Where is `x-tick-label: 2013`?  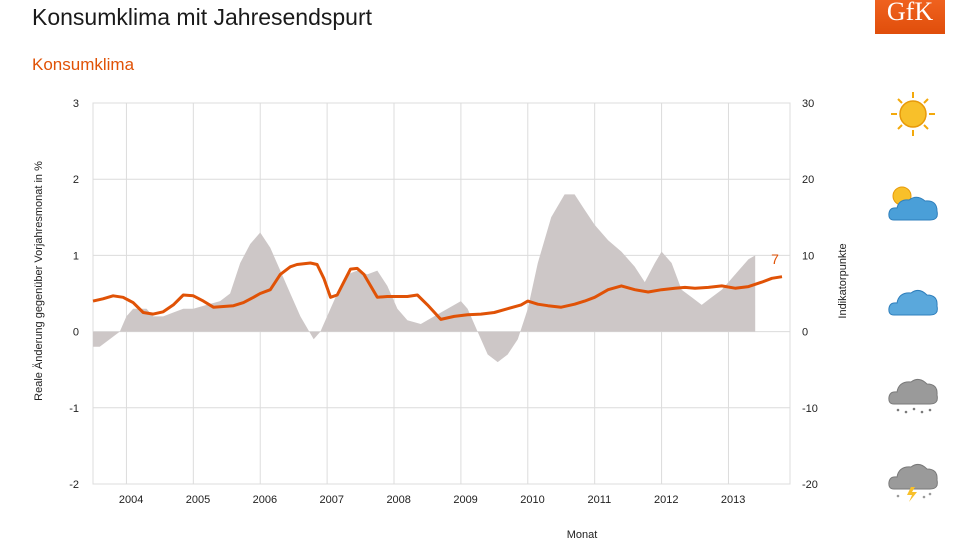 x-tick-label: 2013 is located at coordinates (733, 500).